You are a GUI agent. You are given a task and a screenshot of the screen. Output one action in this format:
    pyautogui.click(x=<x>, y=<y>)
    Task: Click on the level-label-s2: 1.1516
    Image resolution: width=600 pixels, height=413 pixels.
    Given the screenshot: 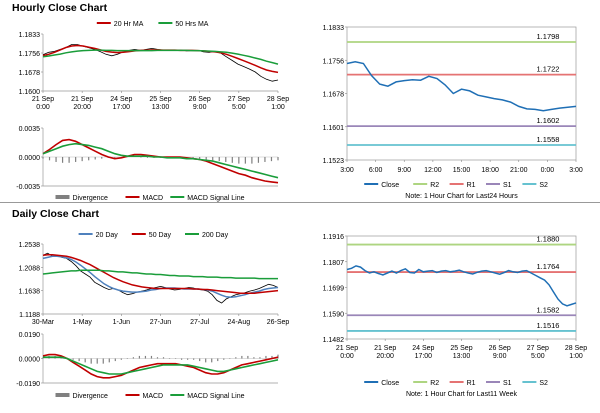 What is the action you would take?
    pyautogui.click(x=548, y=325)
    